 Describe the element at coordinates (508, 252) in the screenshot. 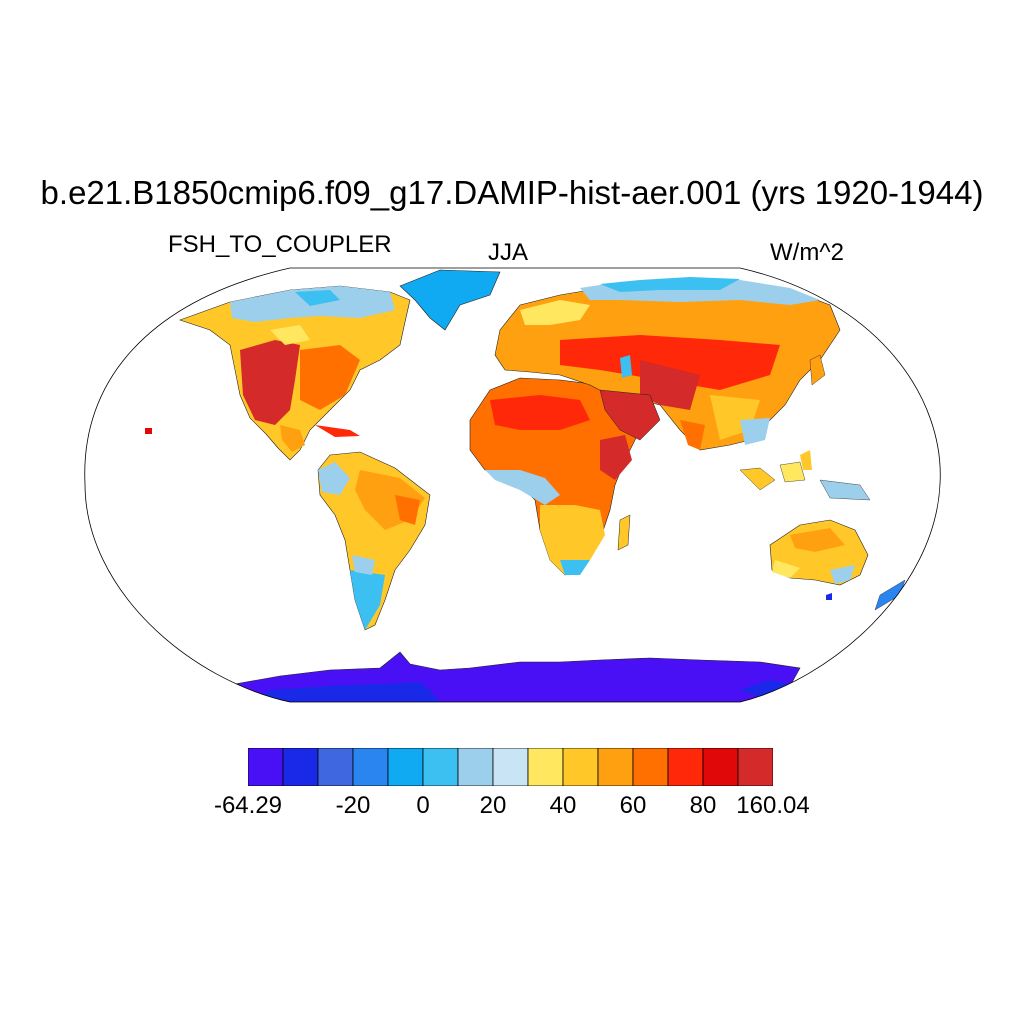

I see `season-label: JJA` at that location.